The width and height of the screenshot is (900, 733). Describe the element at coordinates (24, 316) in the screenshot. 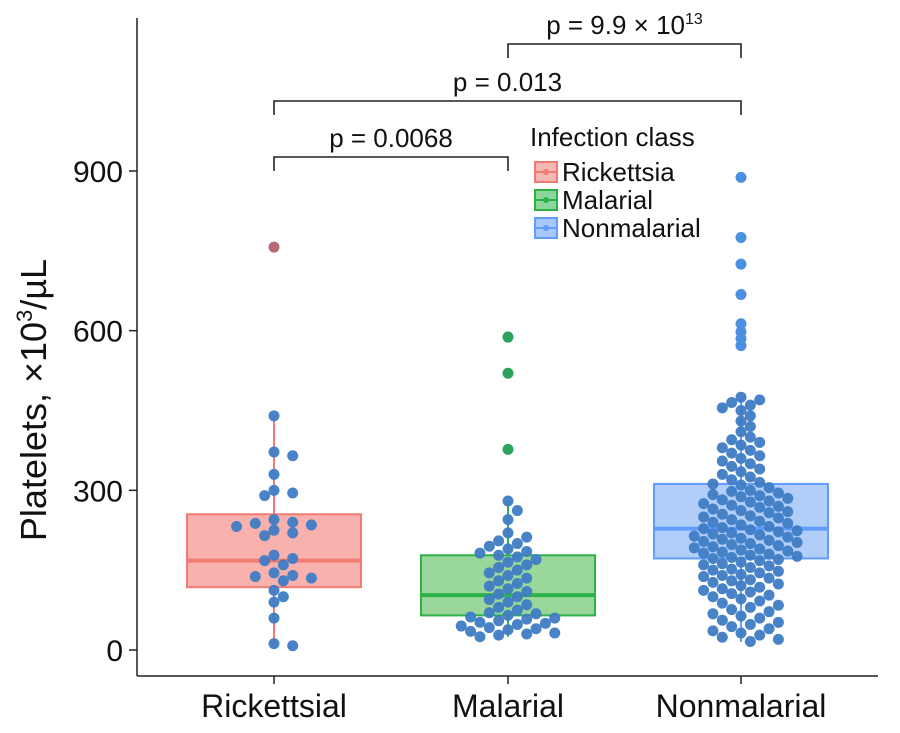

I see `y-axis-title-sup: 3` at that location.